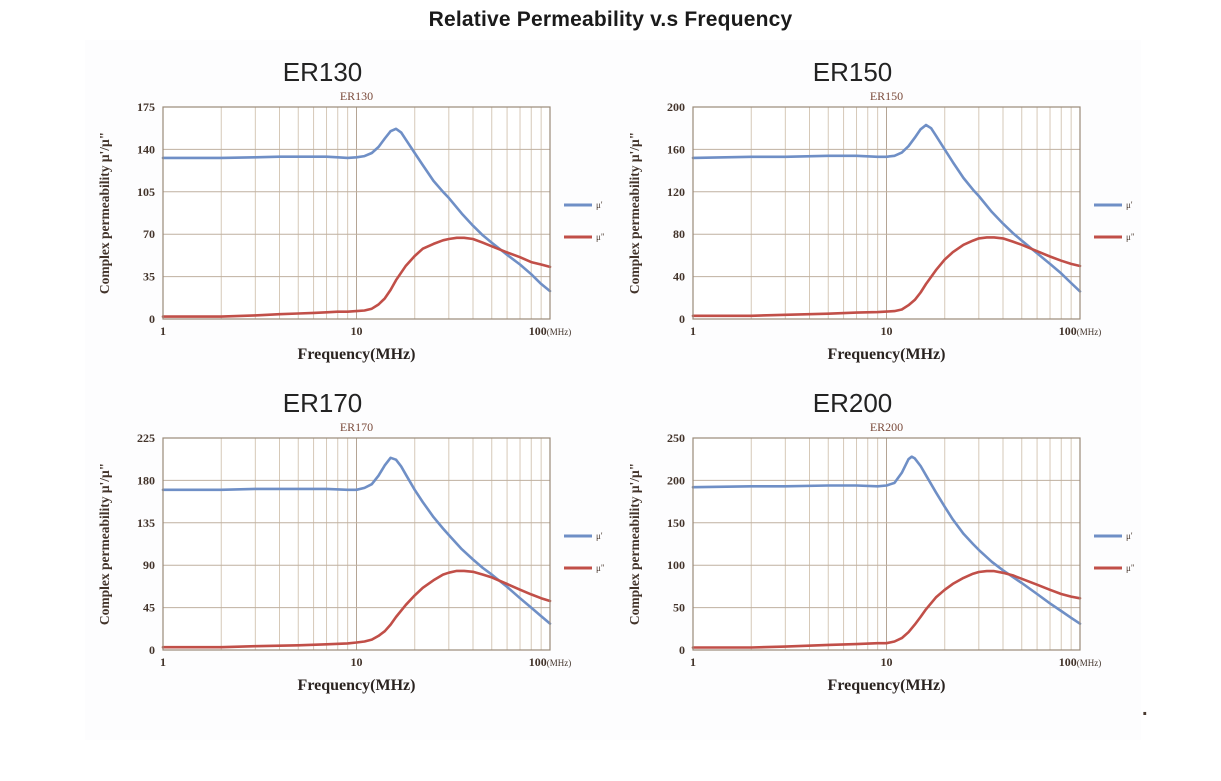  What do you see at coordinates (322, 403) in the screenshot?
I see `chart-title-er170: ER170` at bounding box center [322, 403].